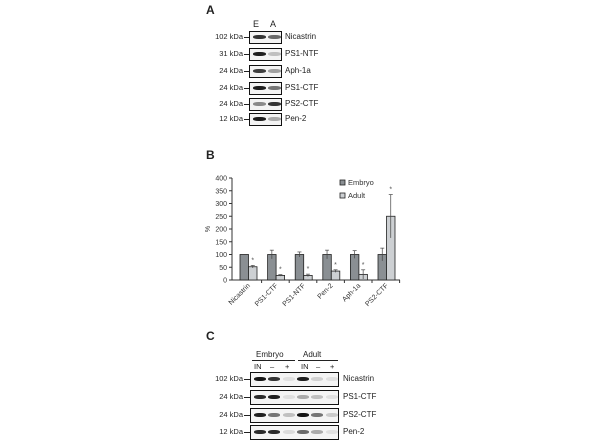 The image size is (600, 447). Describe the element at coordinates (312, 354) in the screenshot. I see `group-label-adult: Adult` at that location.